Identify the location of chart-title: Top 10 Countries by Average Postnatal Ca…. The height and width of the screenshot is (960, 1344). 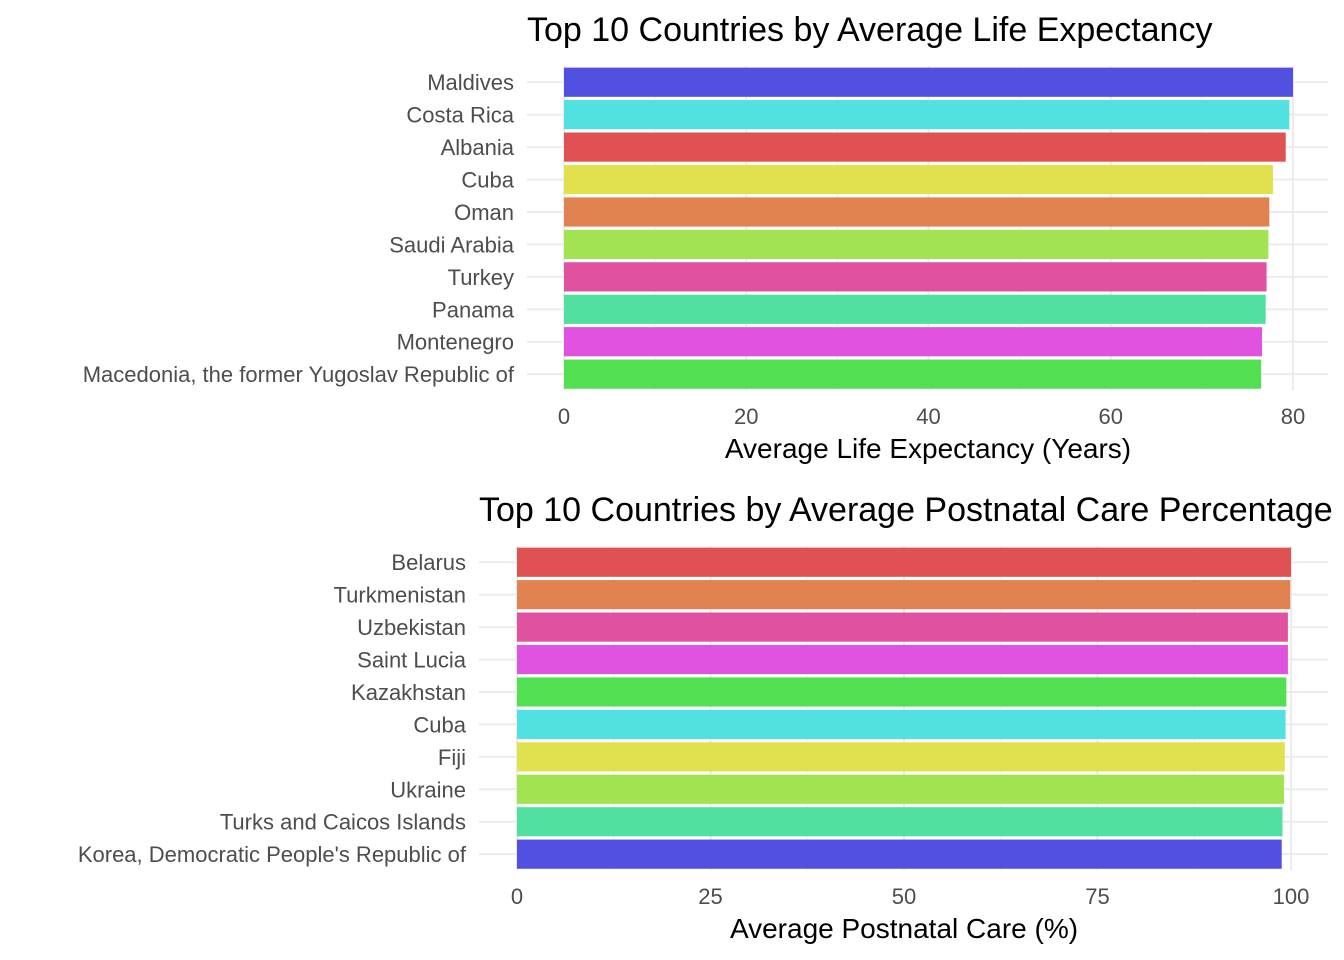
(906, 510).